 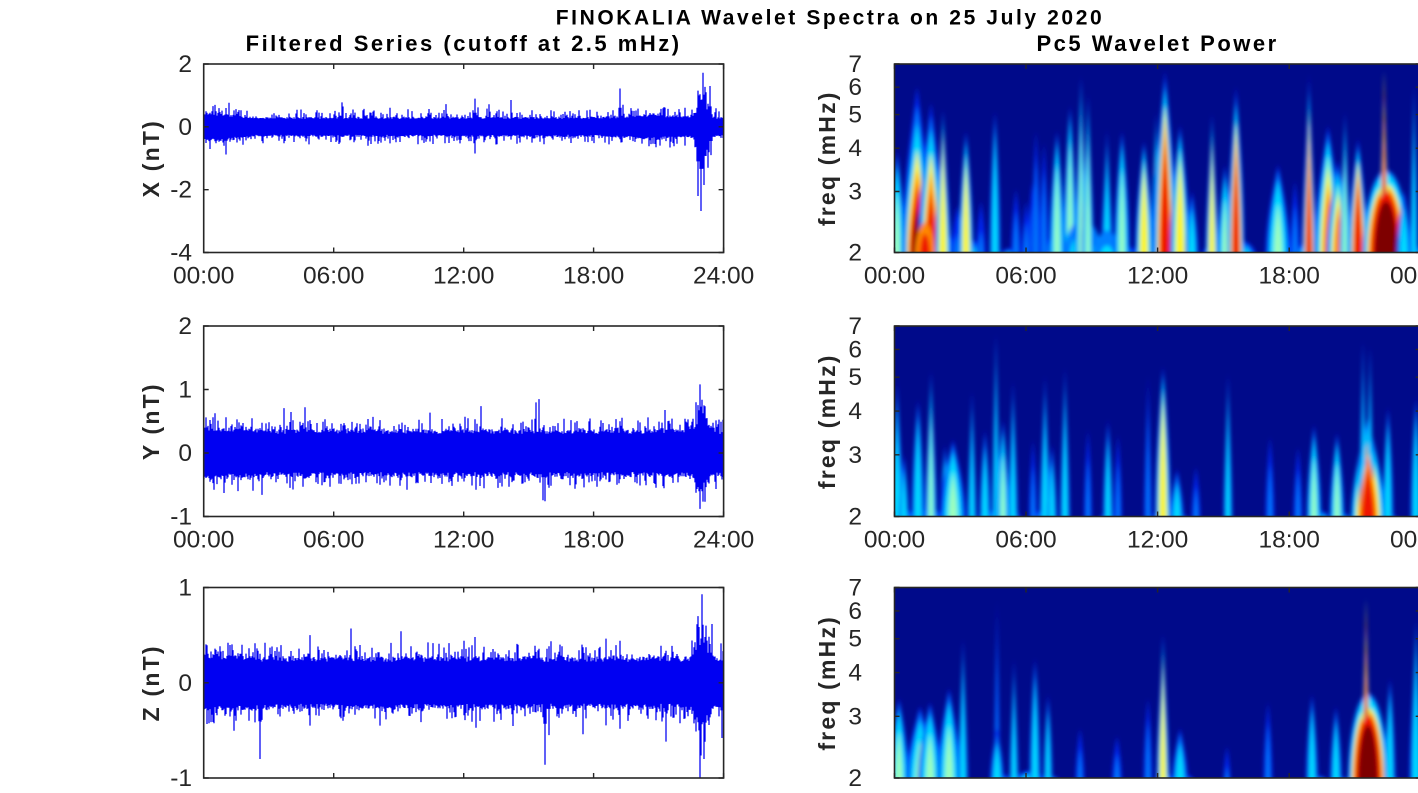 I want to click on svg-text: -1, so click(x=181, y=776).